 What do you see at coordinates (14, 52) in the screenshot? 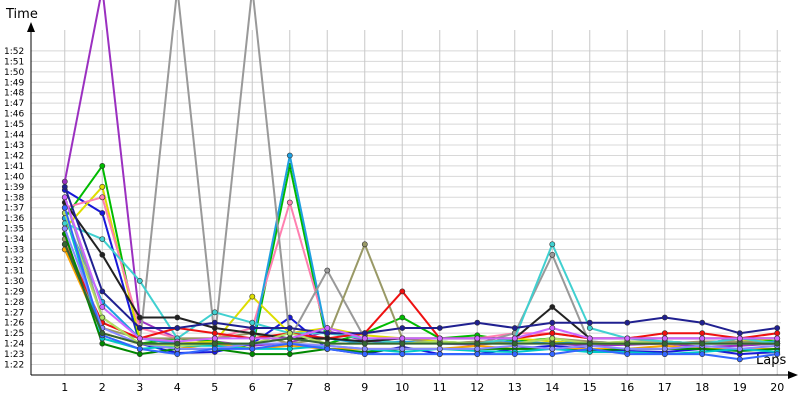
I see `y-tick-label: 1:52` at bounding box center [14, 52].